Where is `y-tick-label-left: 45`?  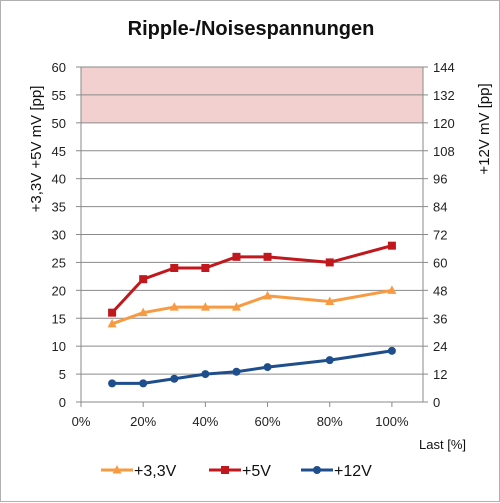
y-tick-label-left: 45 is located at coordinates (59, 151).